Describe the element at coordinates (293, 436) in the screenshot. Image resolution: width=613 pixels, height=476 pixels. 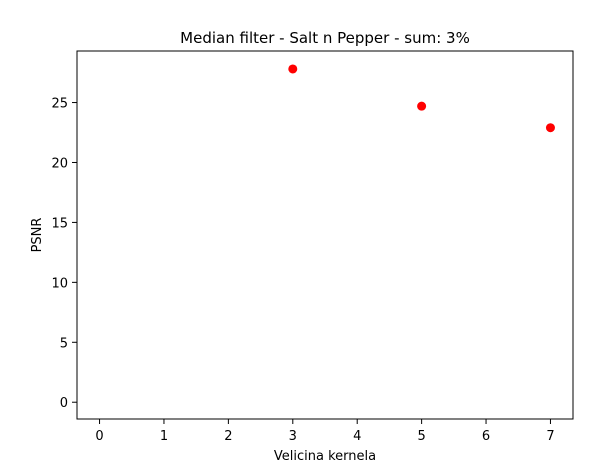
I see `x-tick-label: 3` at that location.